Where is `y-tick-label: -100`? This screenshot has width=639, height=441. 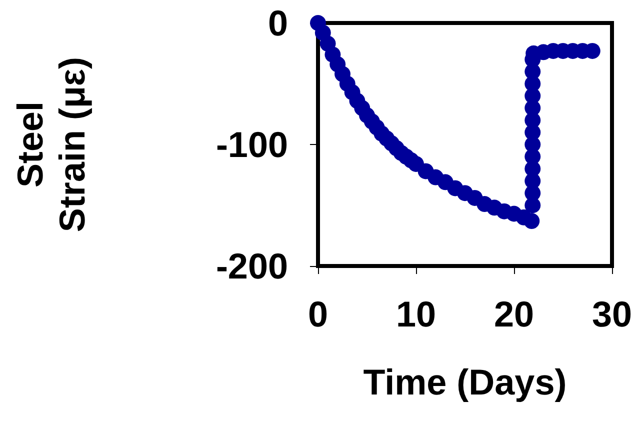
y-tick-label: -100 is located at coordinates (252, 144).